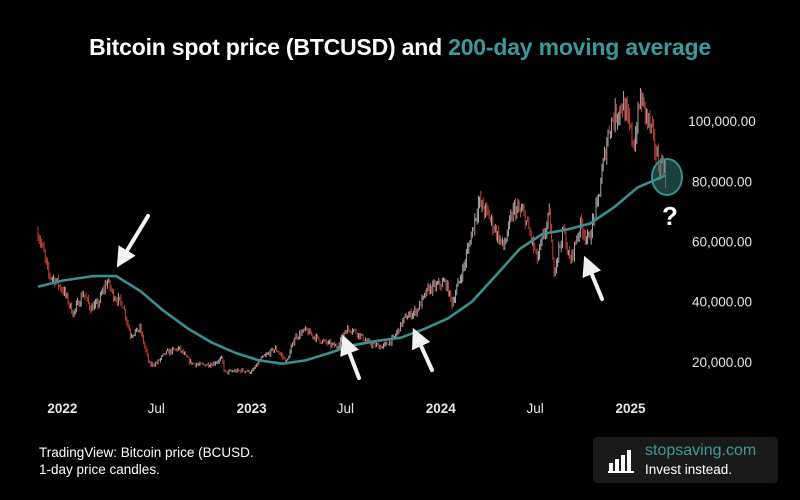 The image size is (800, 500). What do you see at coordinates (579, 47) in the screenshot?
I see `title-highlight: 200-day moving average` at bounding box center [579, 47].